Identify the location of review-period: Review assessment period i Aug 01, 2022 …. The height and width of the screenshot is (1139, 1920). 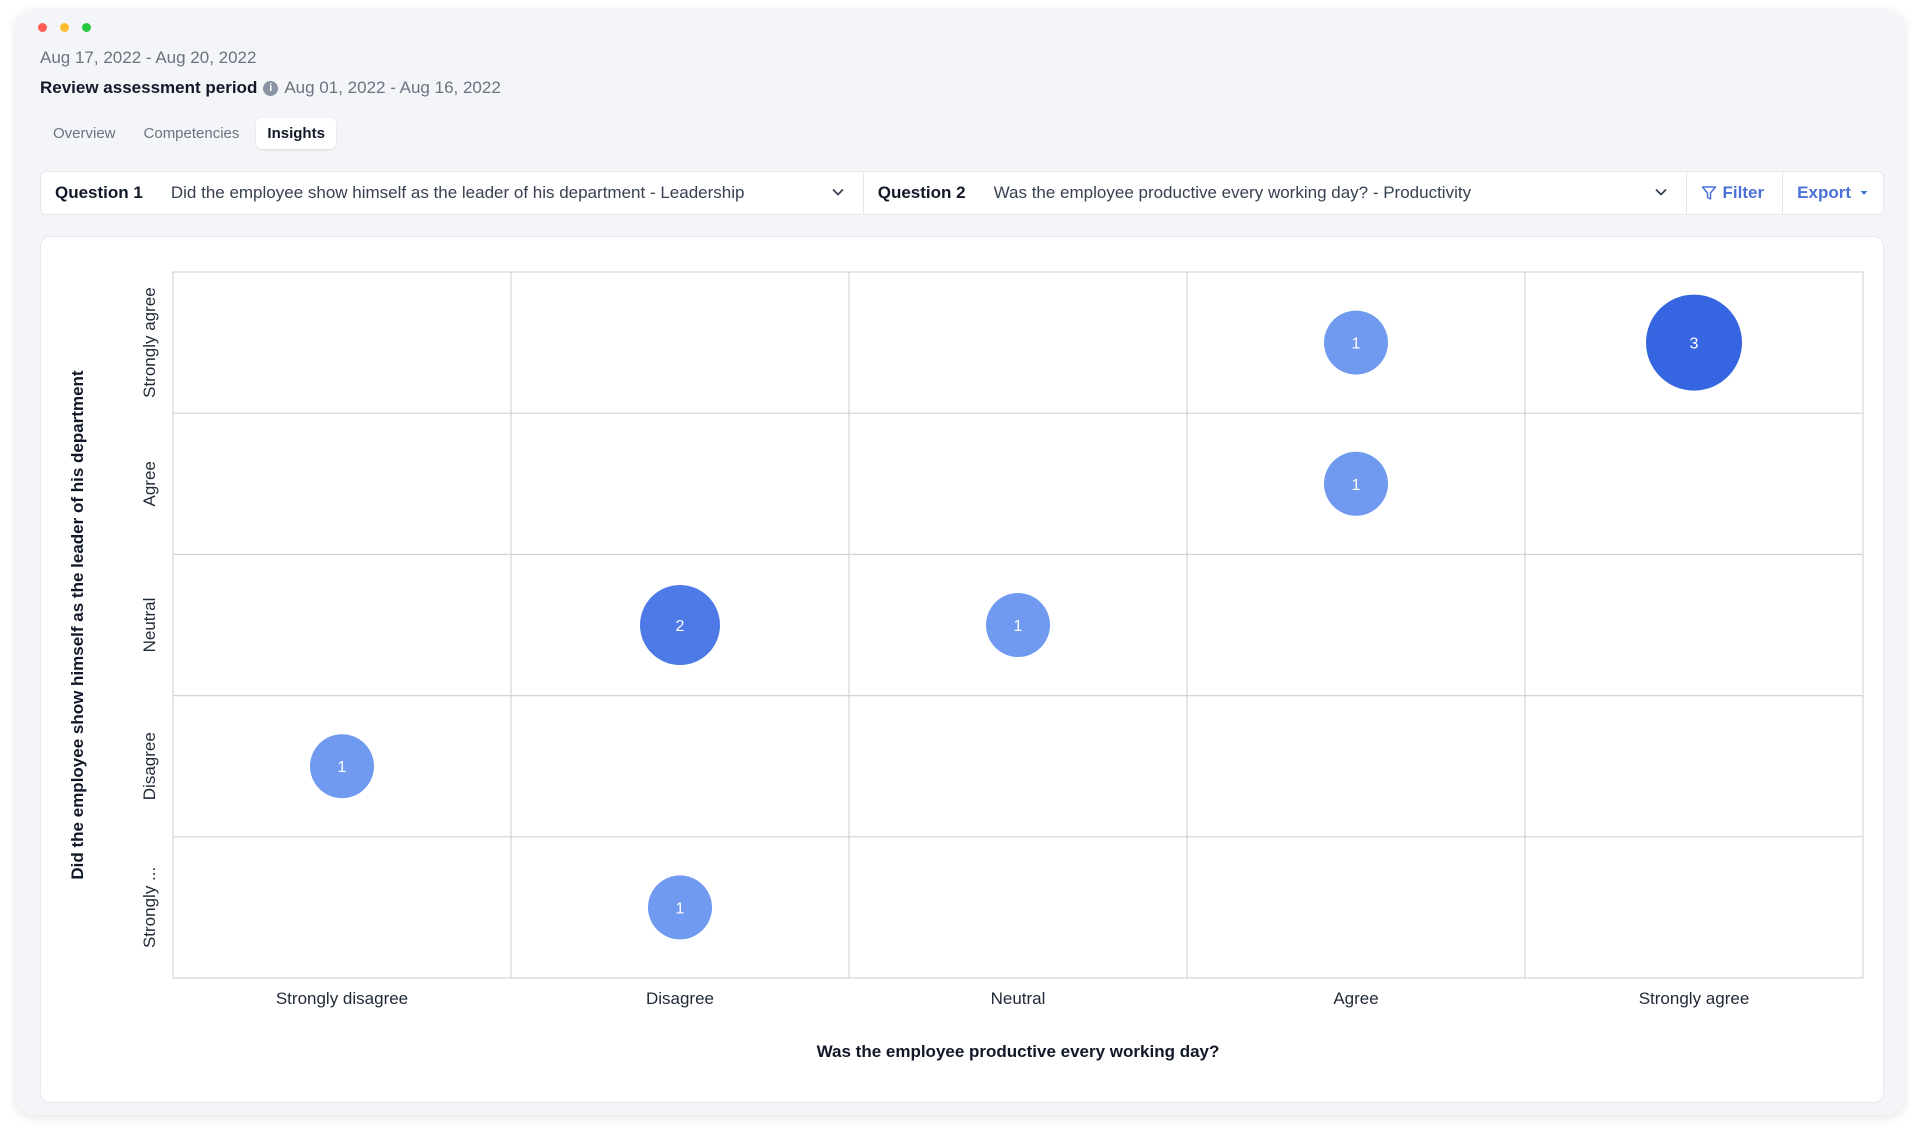
(270, 88).